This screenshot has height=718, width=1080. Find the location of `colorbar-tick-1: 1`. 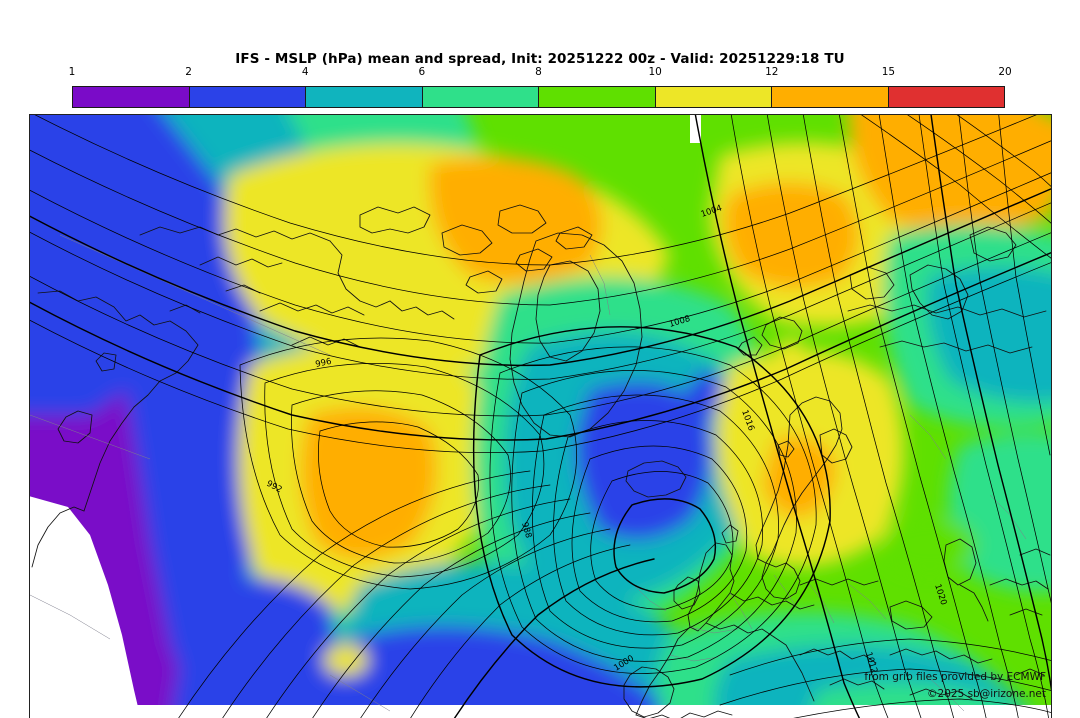

colorbar-tick-1: 1 is located at coordinates (72, 72).